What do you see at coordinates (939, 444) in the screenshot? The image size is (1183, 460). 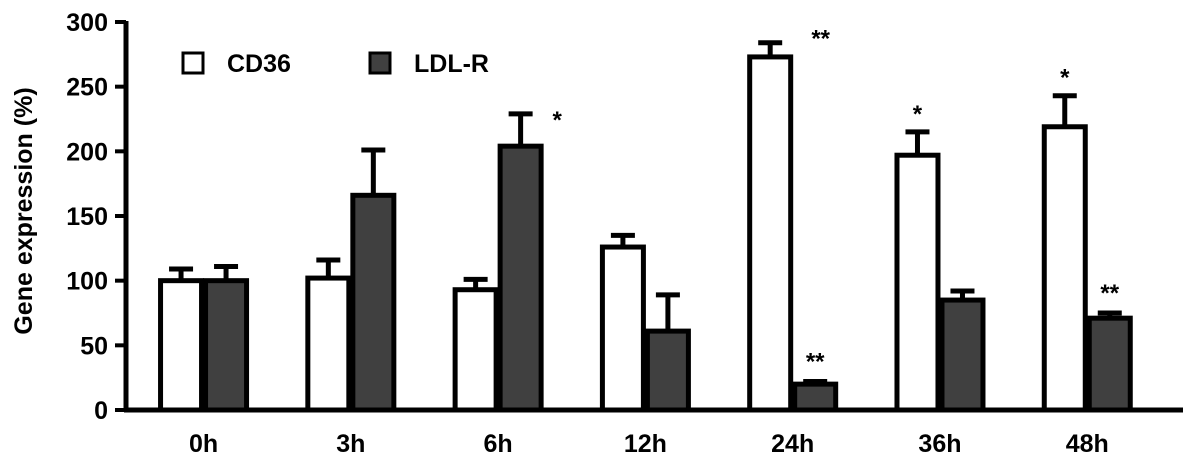 I see `x-tick-label: 36h` at bounding box center [939, 444].